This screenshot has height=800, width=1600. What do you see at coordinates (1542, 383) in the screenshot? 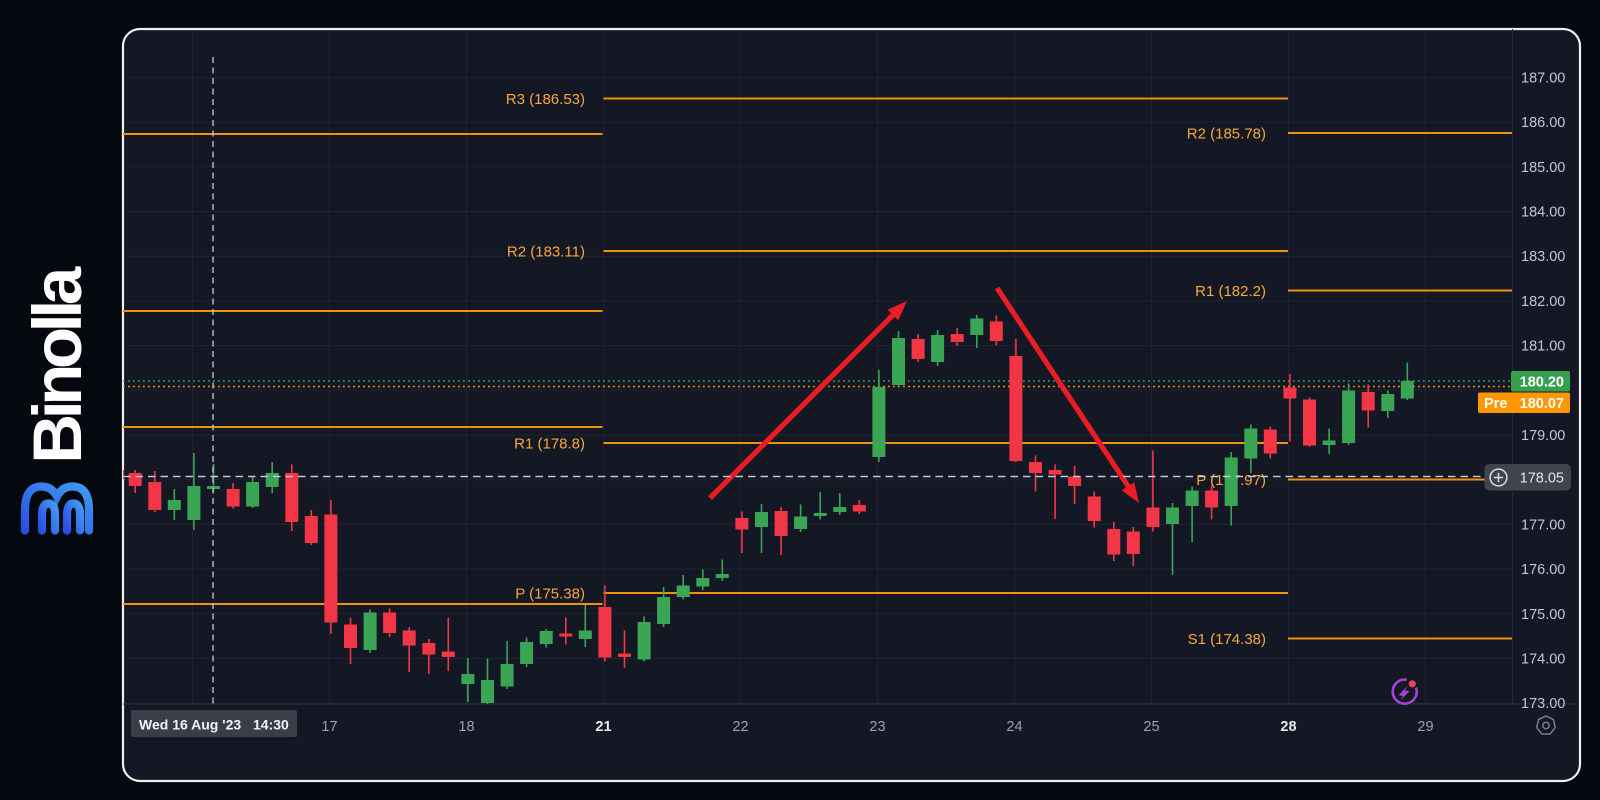
I see `svg-text: 180.20` at bounding box center [1542, 383].